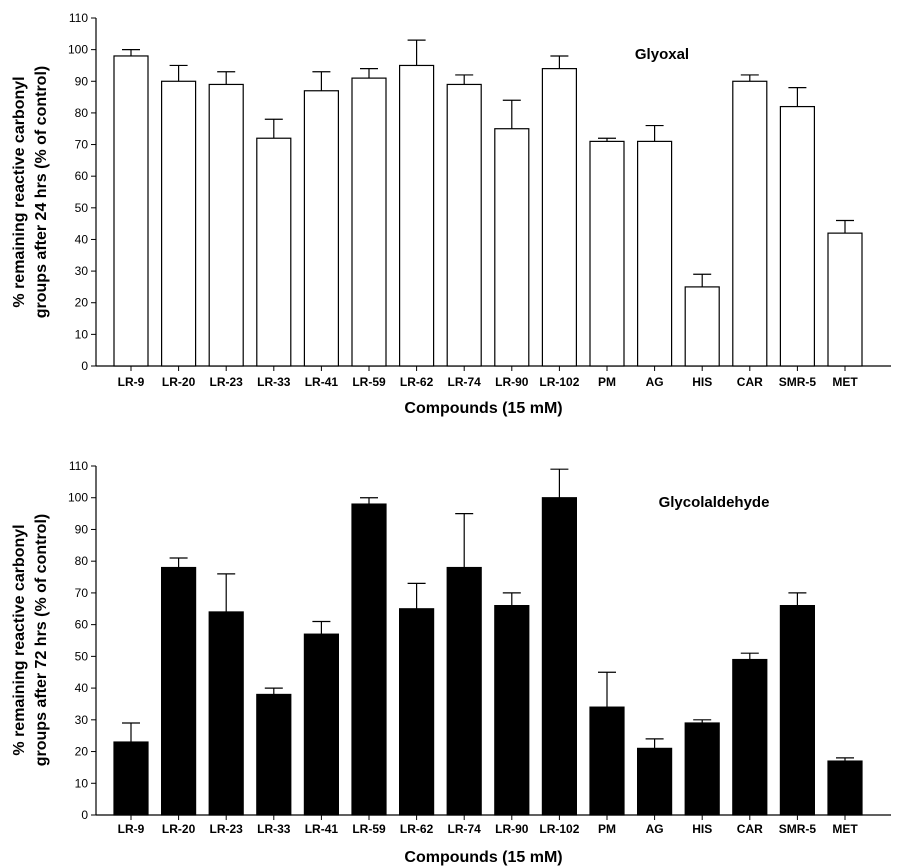  What do you see at coordinates (41, 640) in the screenshot?
I see `y-axis-label-line2: groups after 72 hrs (% of control)` at bounding box center [41, 640].